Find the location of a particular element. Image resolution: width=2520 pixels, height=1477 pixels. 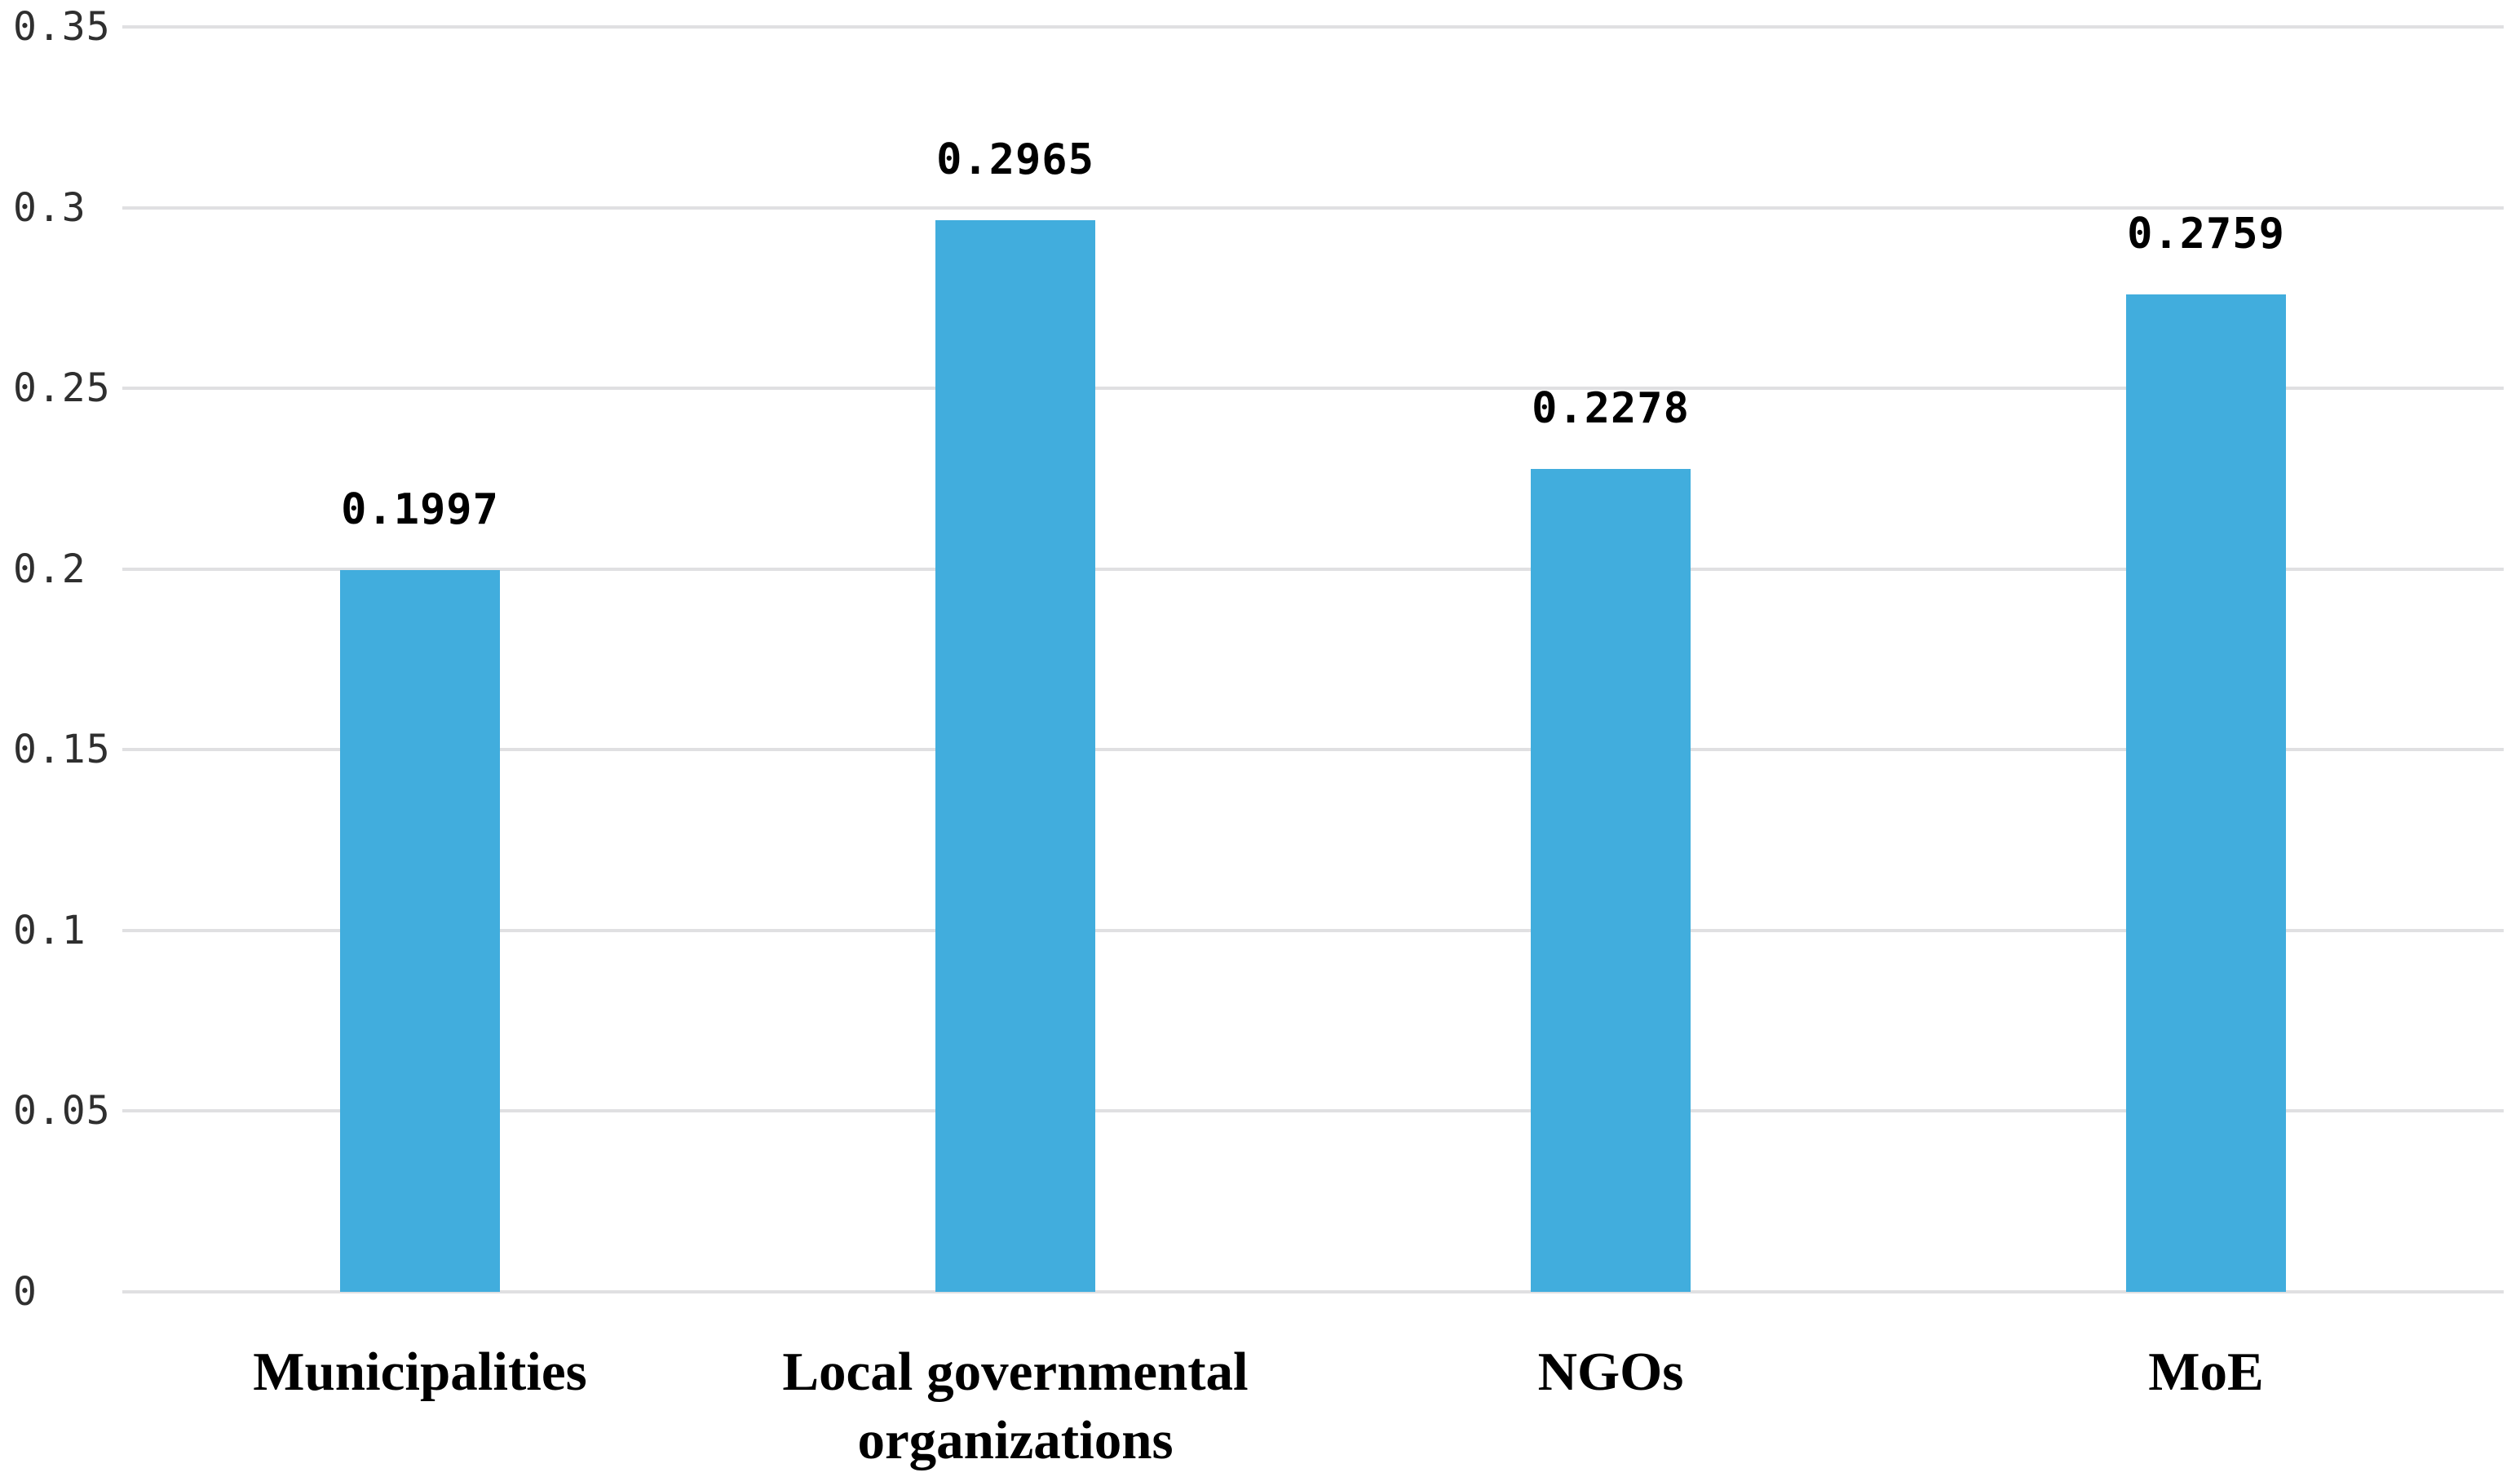

bar-value-label: 0.2759 is located at coordinates (2206, 235).